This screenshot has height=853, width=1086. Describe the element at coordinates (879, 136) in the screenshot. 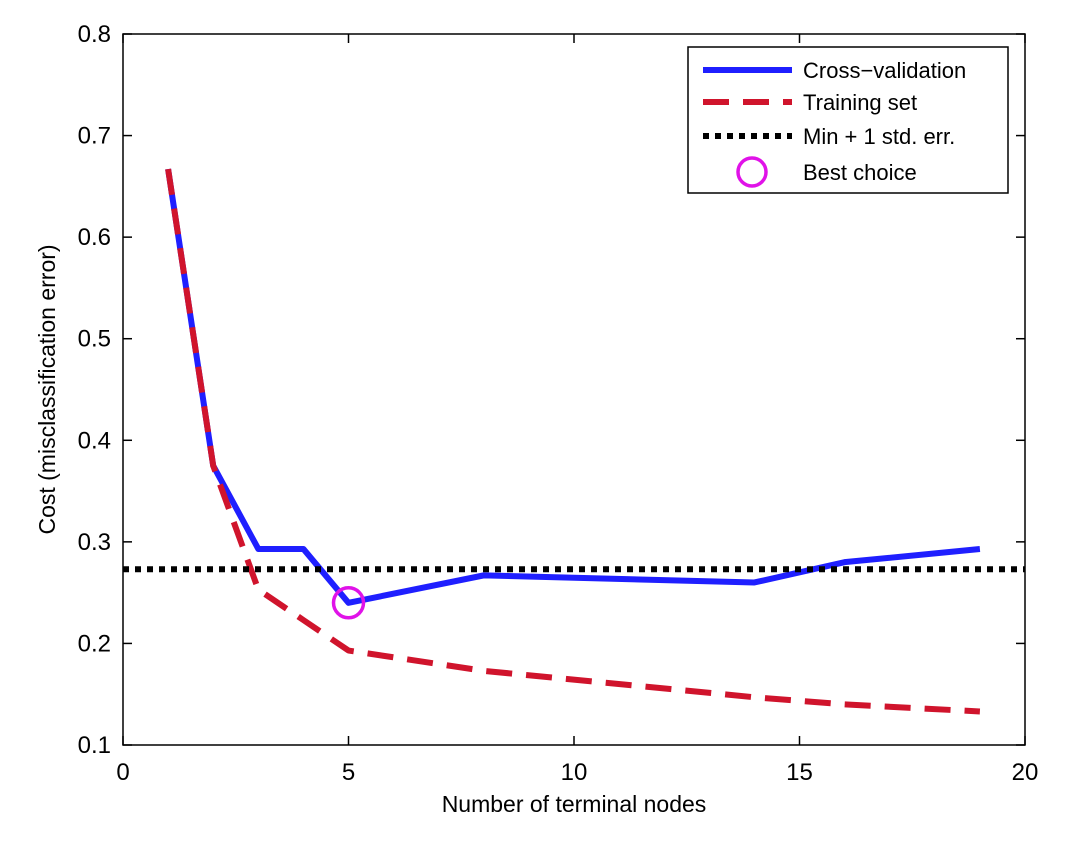

I see `legend-label-min-plus-std-err: Min + 1 std. err.` at that location.